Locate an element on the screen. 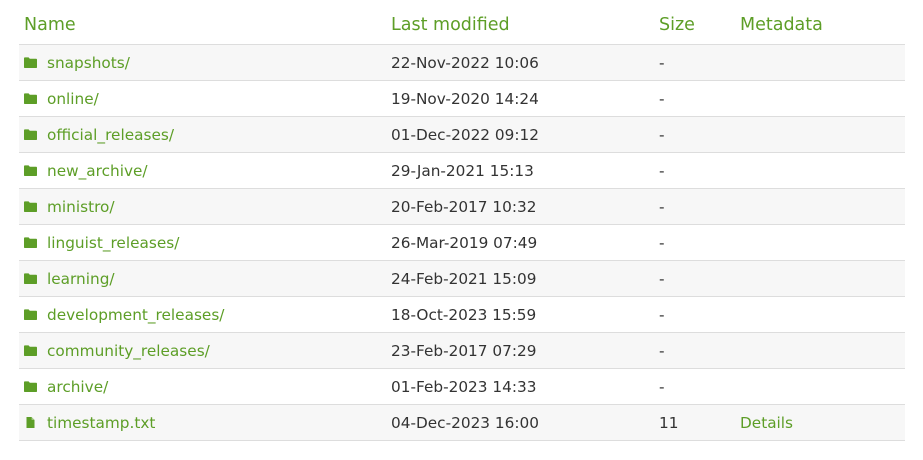  table-row: development_releases/18-Oct-2023 15:59- is located at coordinates (462, 314).